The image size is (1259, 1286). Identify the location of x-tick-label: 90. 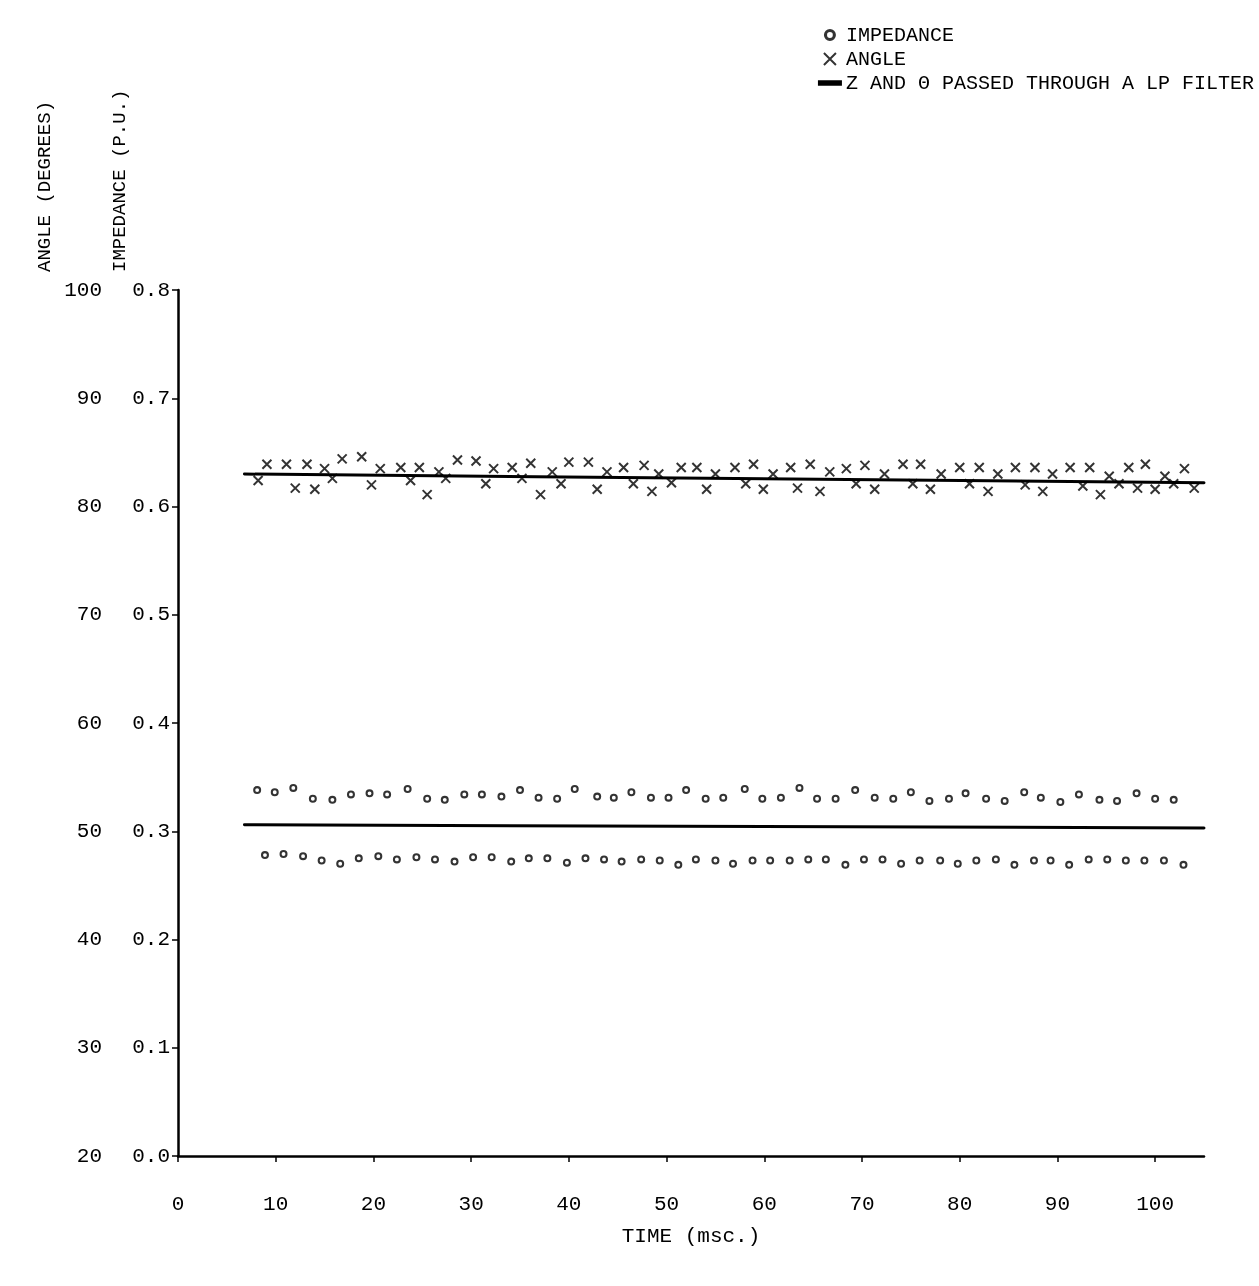
(1057, 1204).